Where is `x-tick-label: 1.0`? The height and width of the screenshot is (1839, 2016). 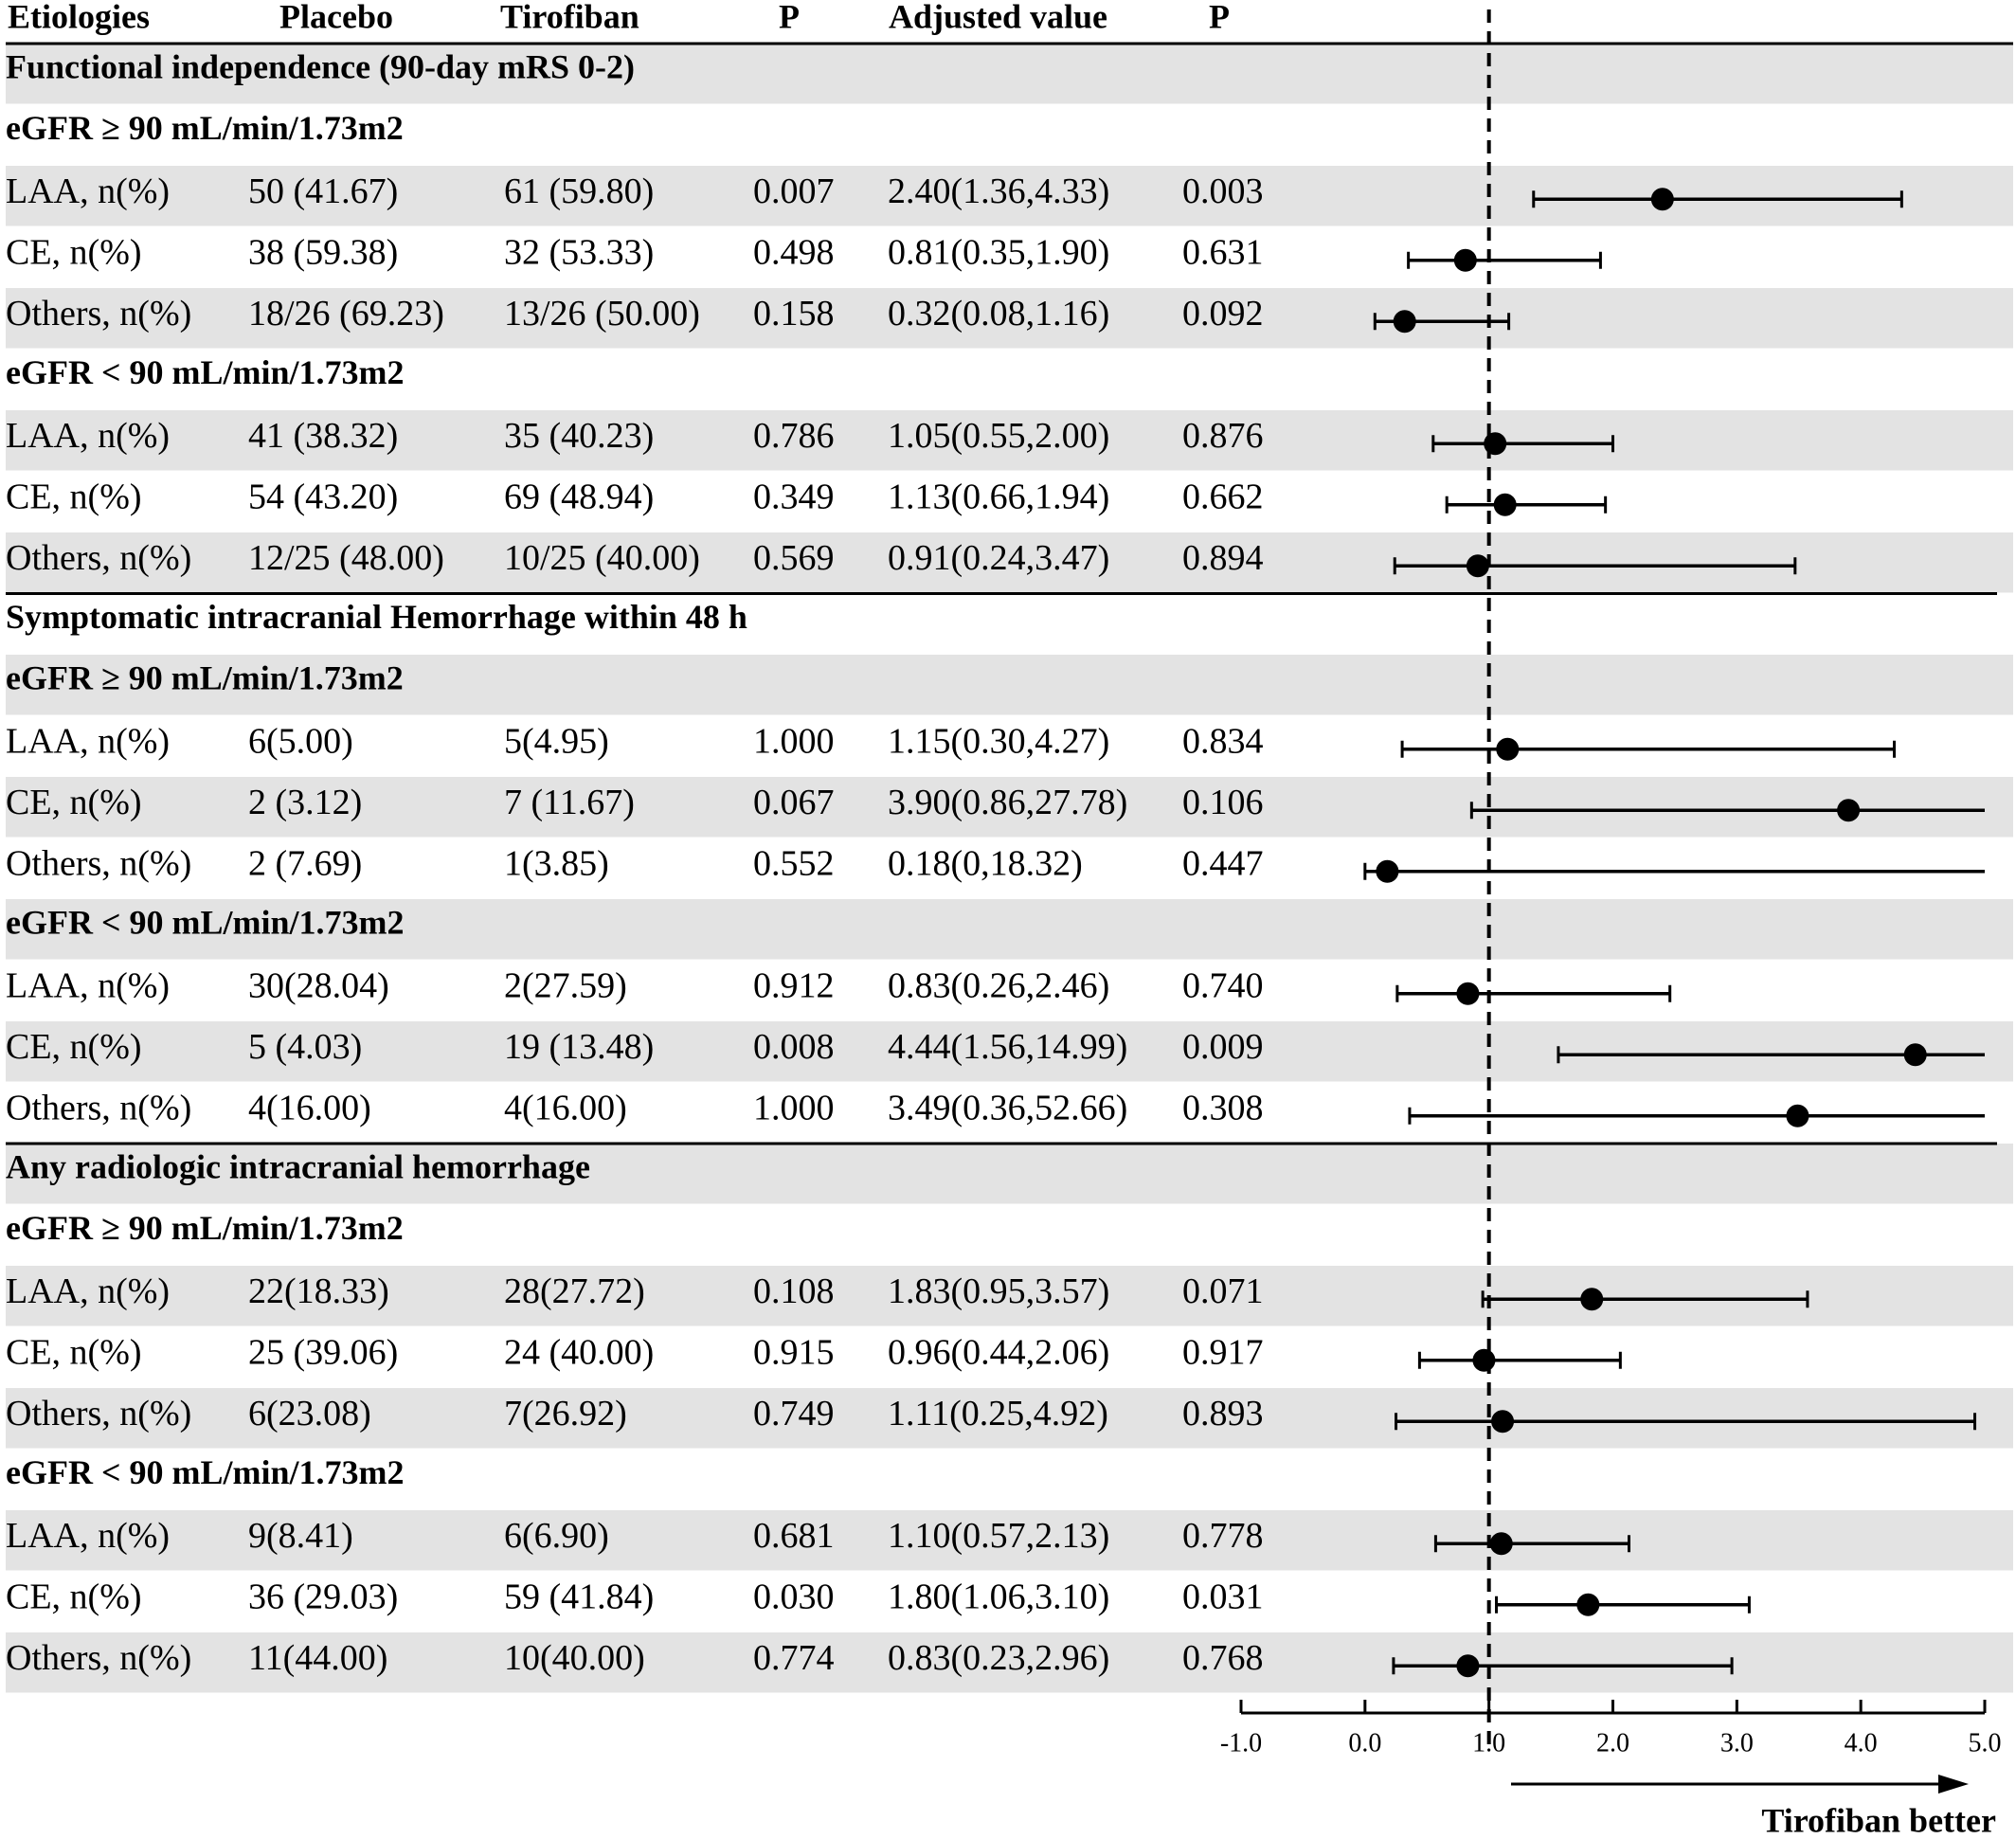 x-tick-label: 1.0 is located at coordinates (1488, 1743).